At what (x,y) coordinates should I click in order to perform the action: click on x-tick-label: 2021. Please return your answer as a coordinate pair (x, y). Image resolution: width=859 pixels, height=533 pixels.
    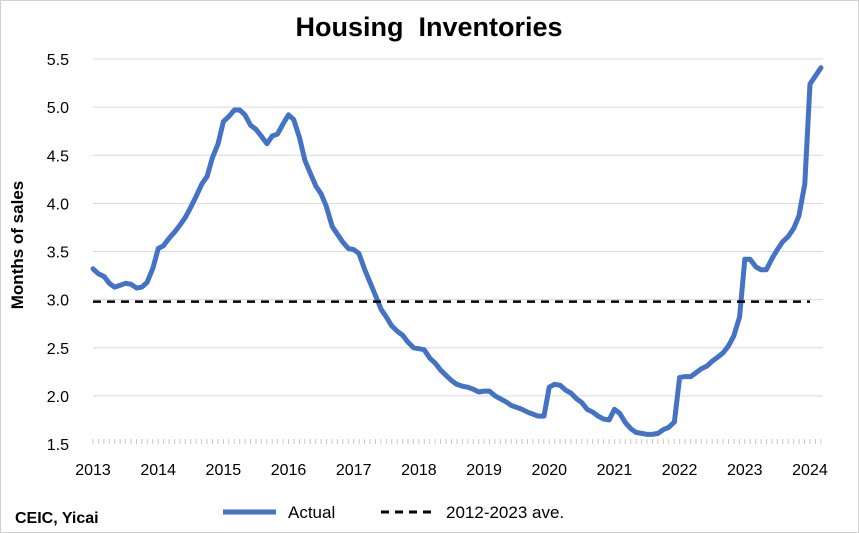
    Looking at the image, I should click on (615, 470).